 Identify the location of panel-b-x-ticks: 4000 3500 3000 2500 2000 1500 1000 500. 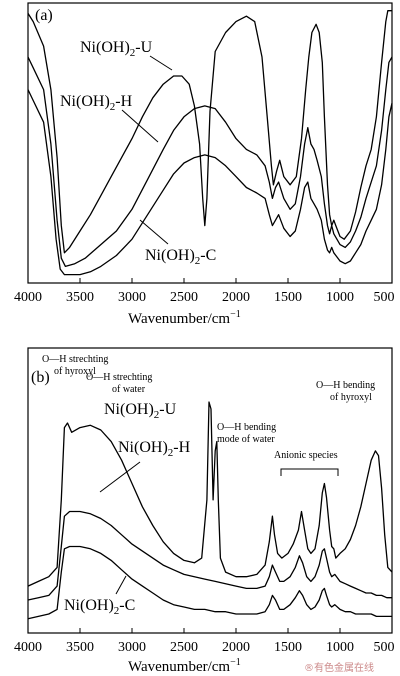
(204, 641).